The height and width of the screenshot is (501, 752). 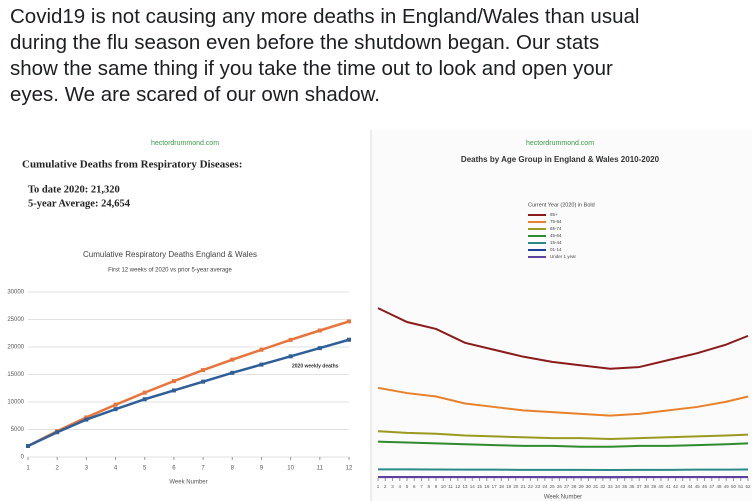 What do you see at coordinates (315, 366) in the screenshot?
I see `series-label: 2020 weekly deaths` at bounding box center [315, 366].